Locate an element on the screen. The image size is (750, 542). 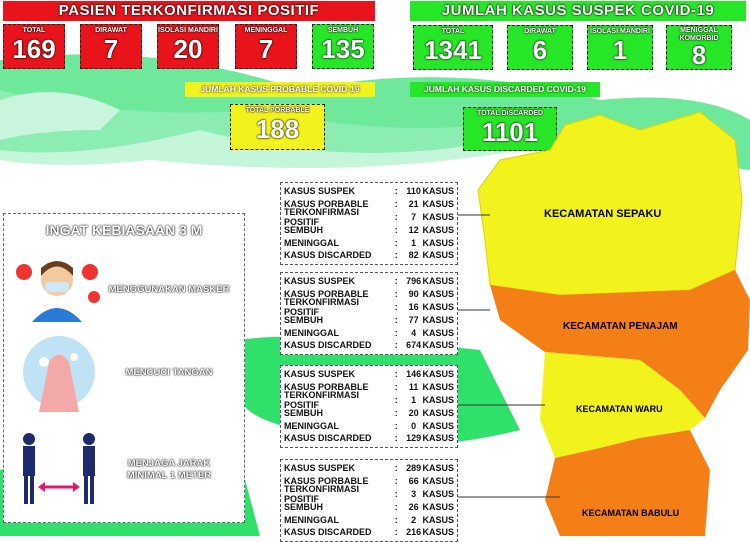
row-value: 11 is located at coordinates (413, 387).